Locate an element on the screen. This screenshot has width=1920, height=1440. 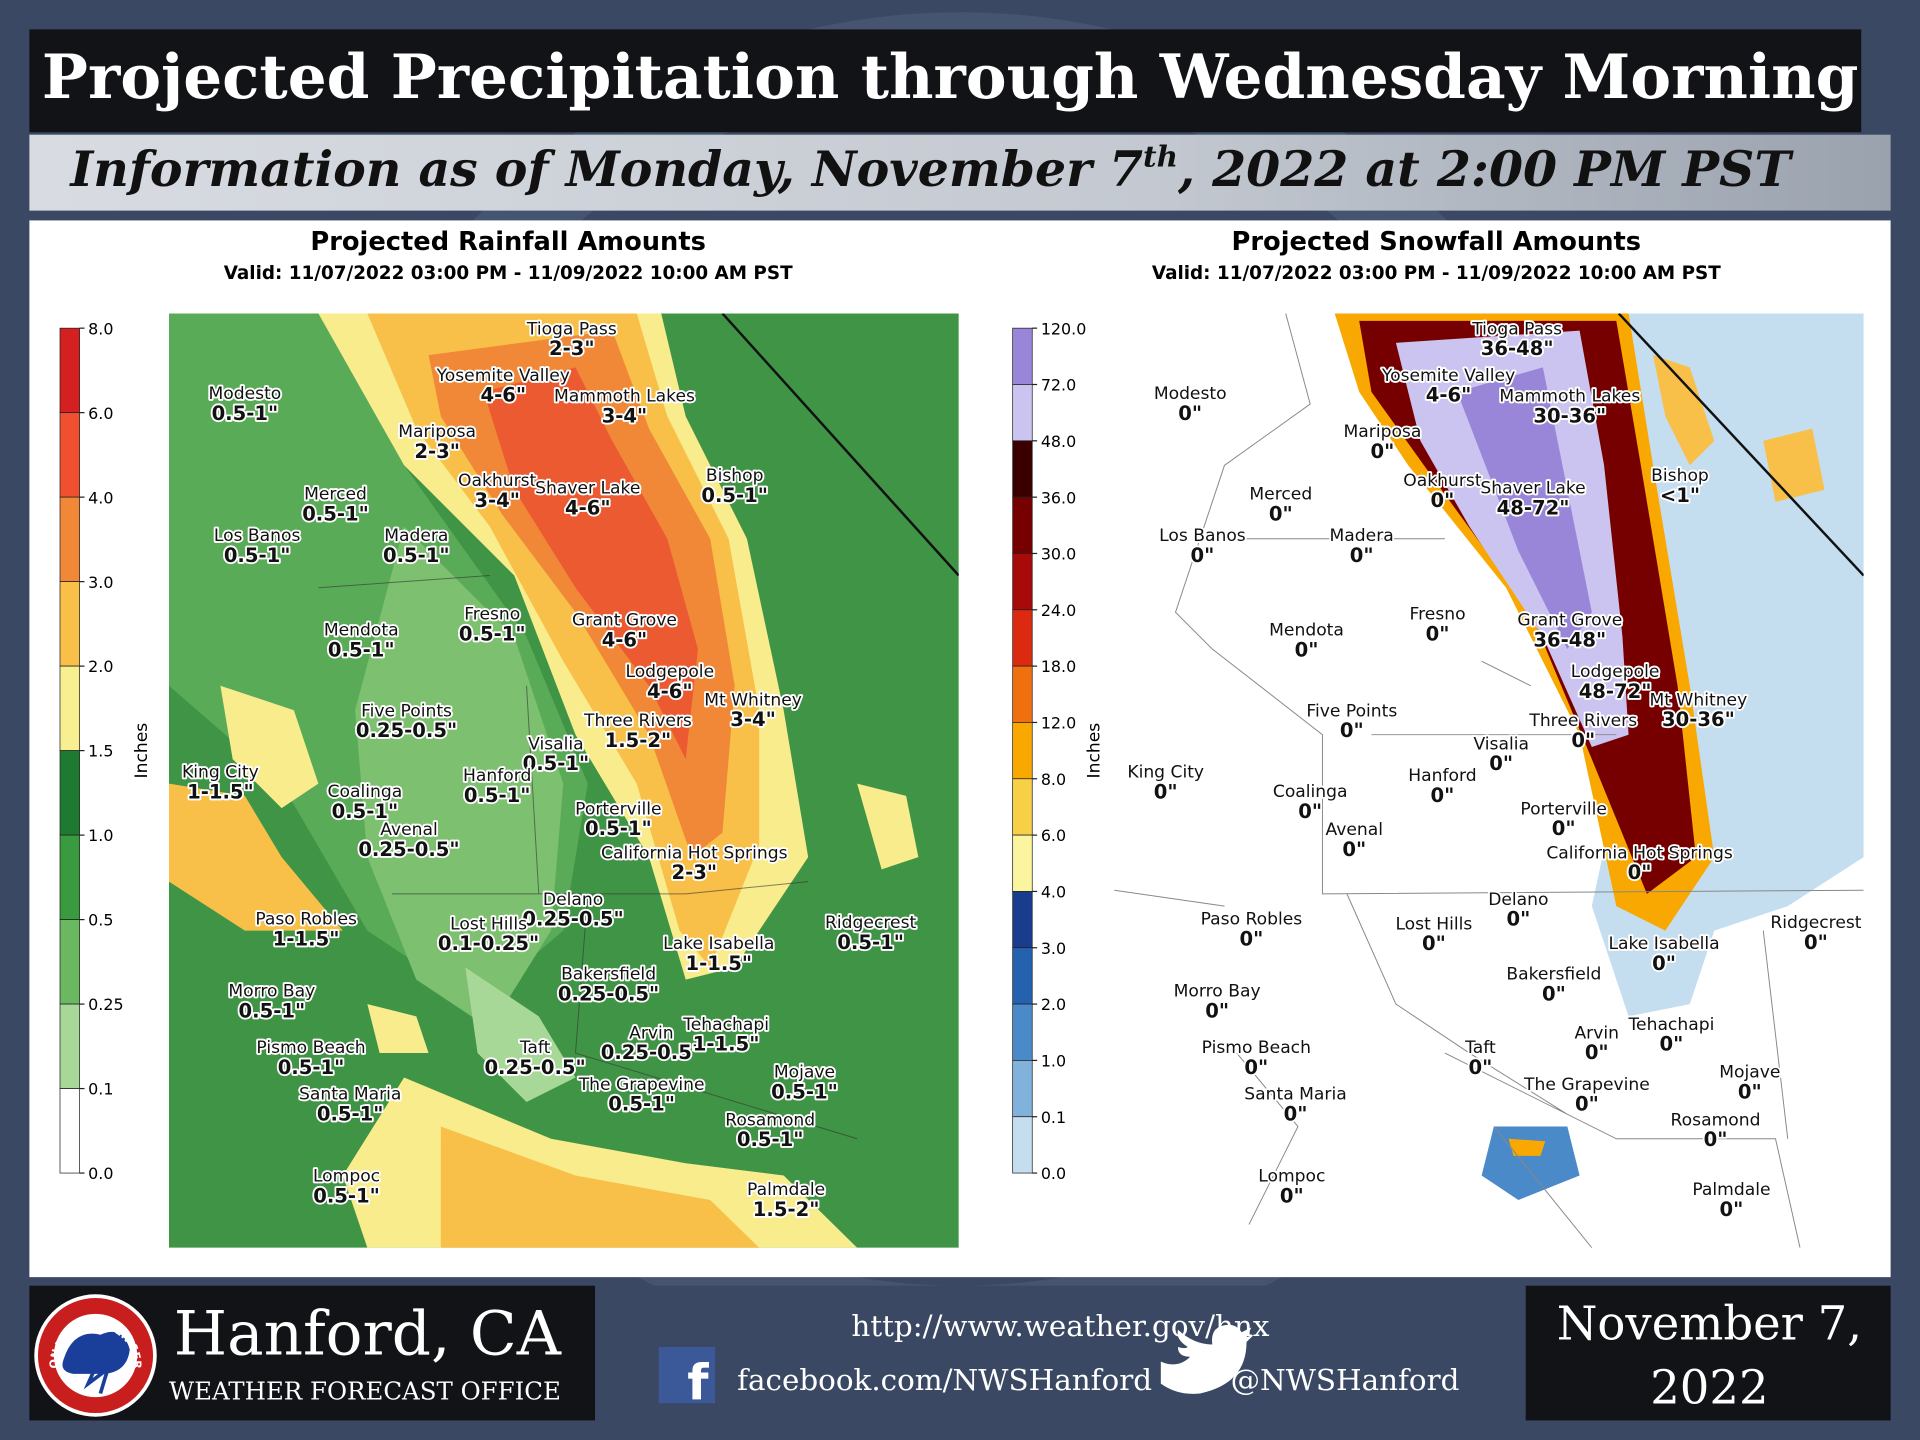
city-name: Grant Grove is located at coordinates (624, 621).